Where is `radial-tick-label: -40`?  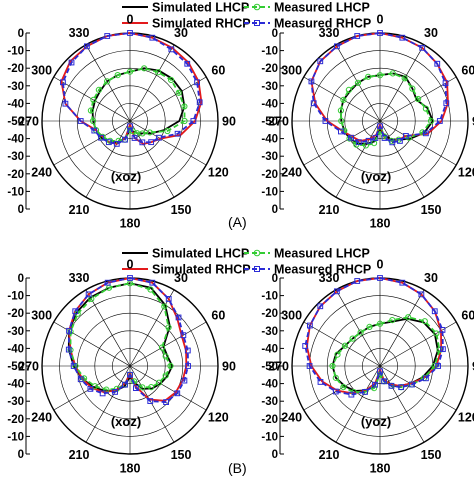 radial-tick-label: -40 is located at coordinates (15, 385).